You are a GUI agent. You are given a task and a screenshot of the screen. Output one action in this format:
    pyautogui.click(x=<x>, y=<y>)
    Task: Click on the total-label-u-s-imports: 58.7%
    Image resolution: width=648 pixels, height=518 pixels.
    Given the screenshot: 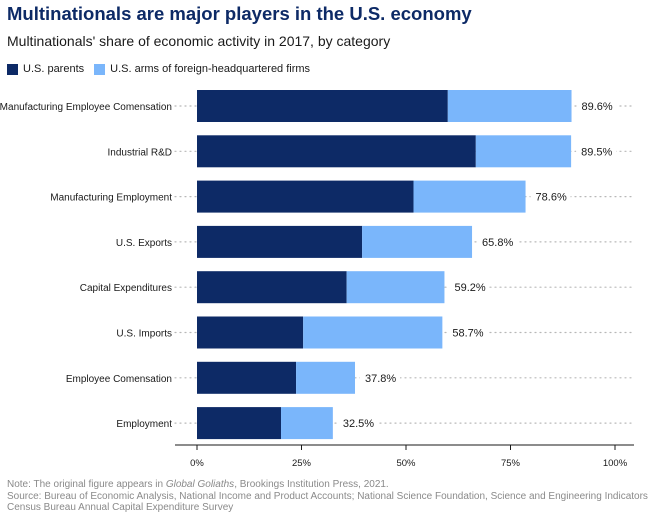 What is the action you would take?
    pyautogui.click(x=467, y=334)
    